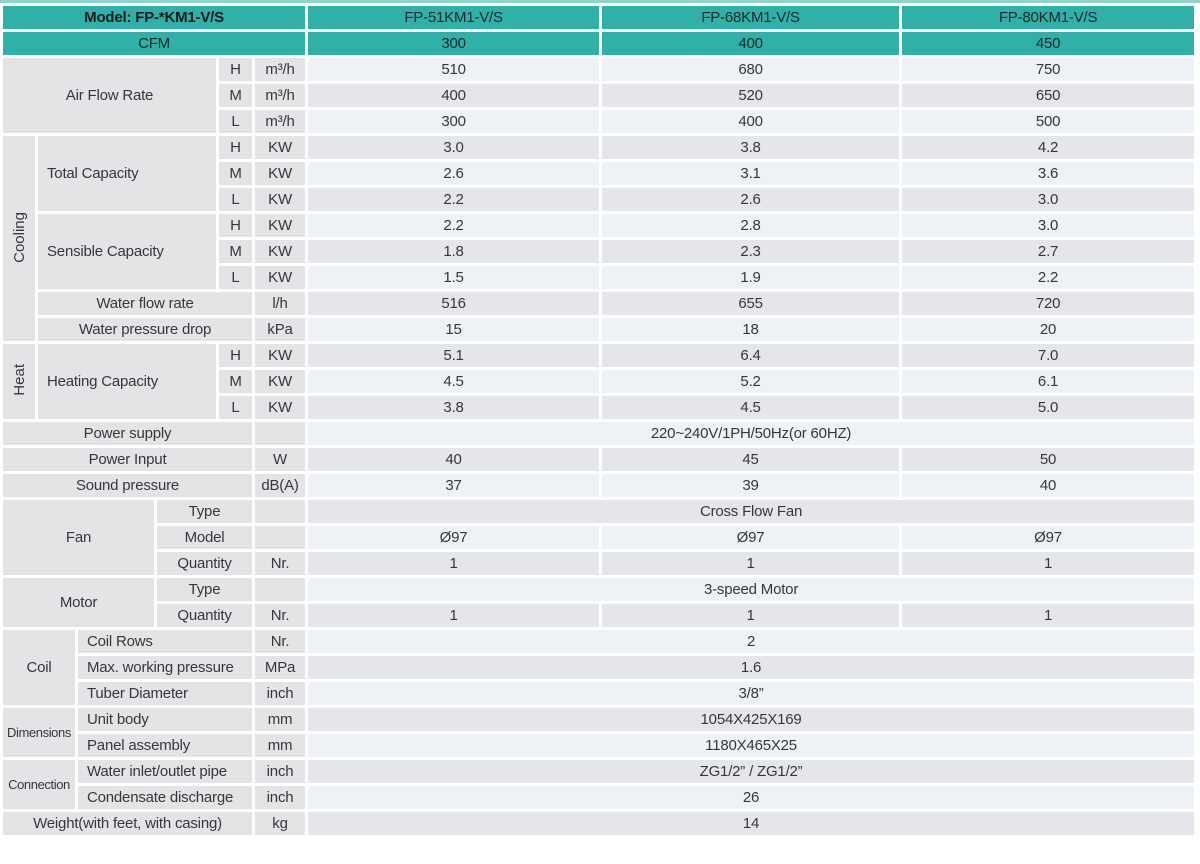 The image size is (1200, 864). I want to click on header-cell-450: 450, so click(1048, 43).